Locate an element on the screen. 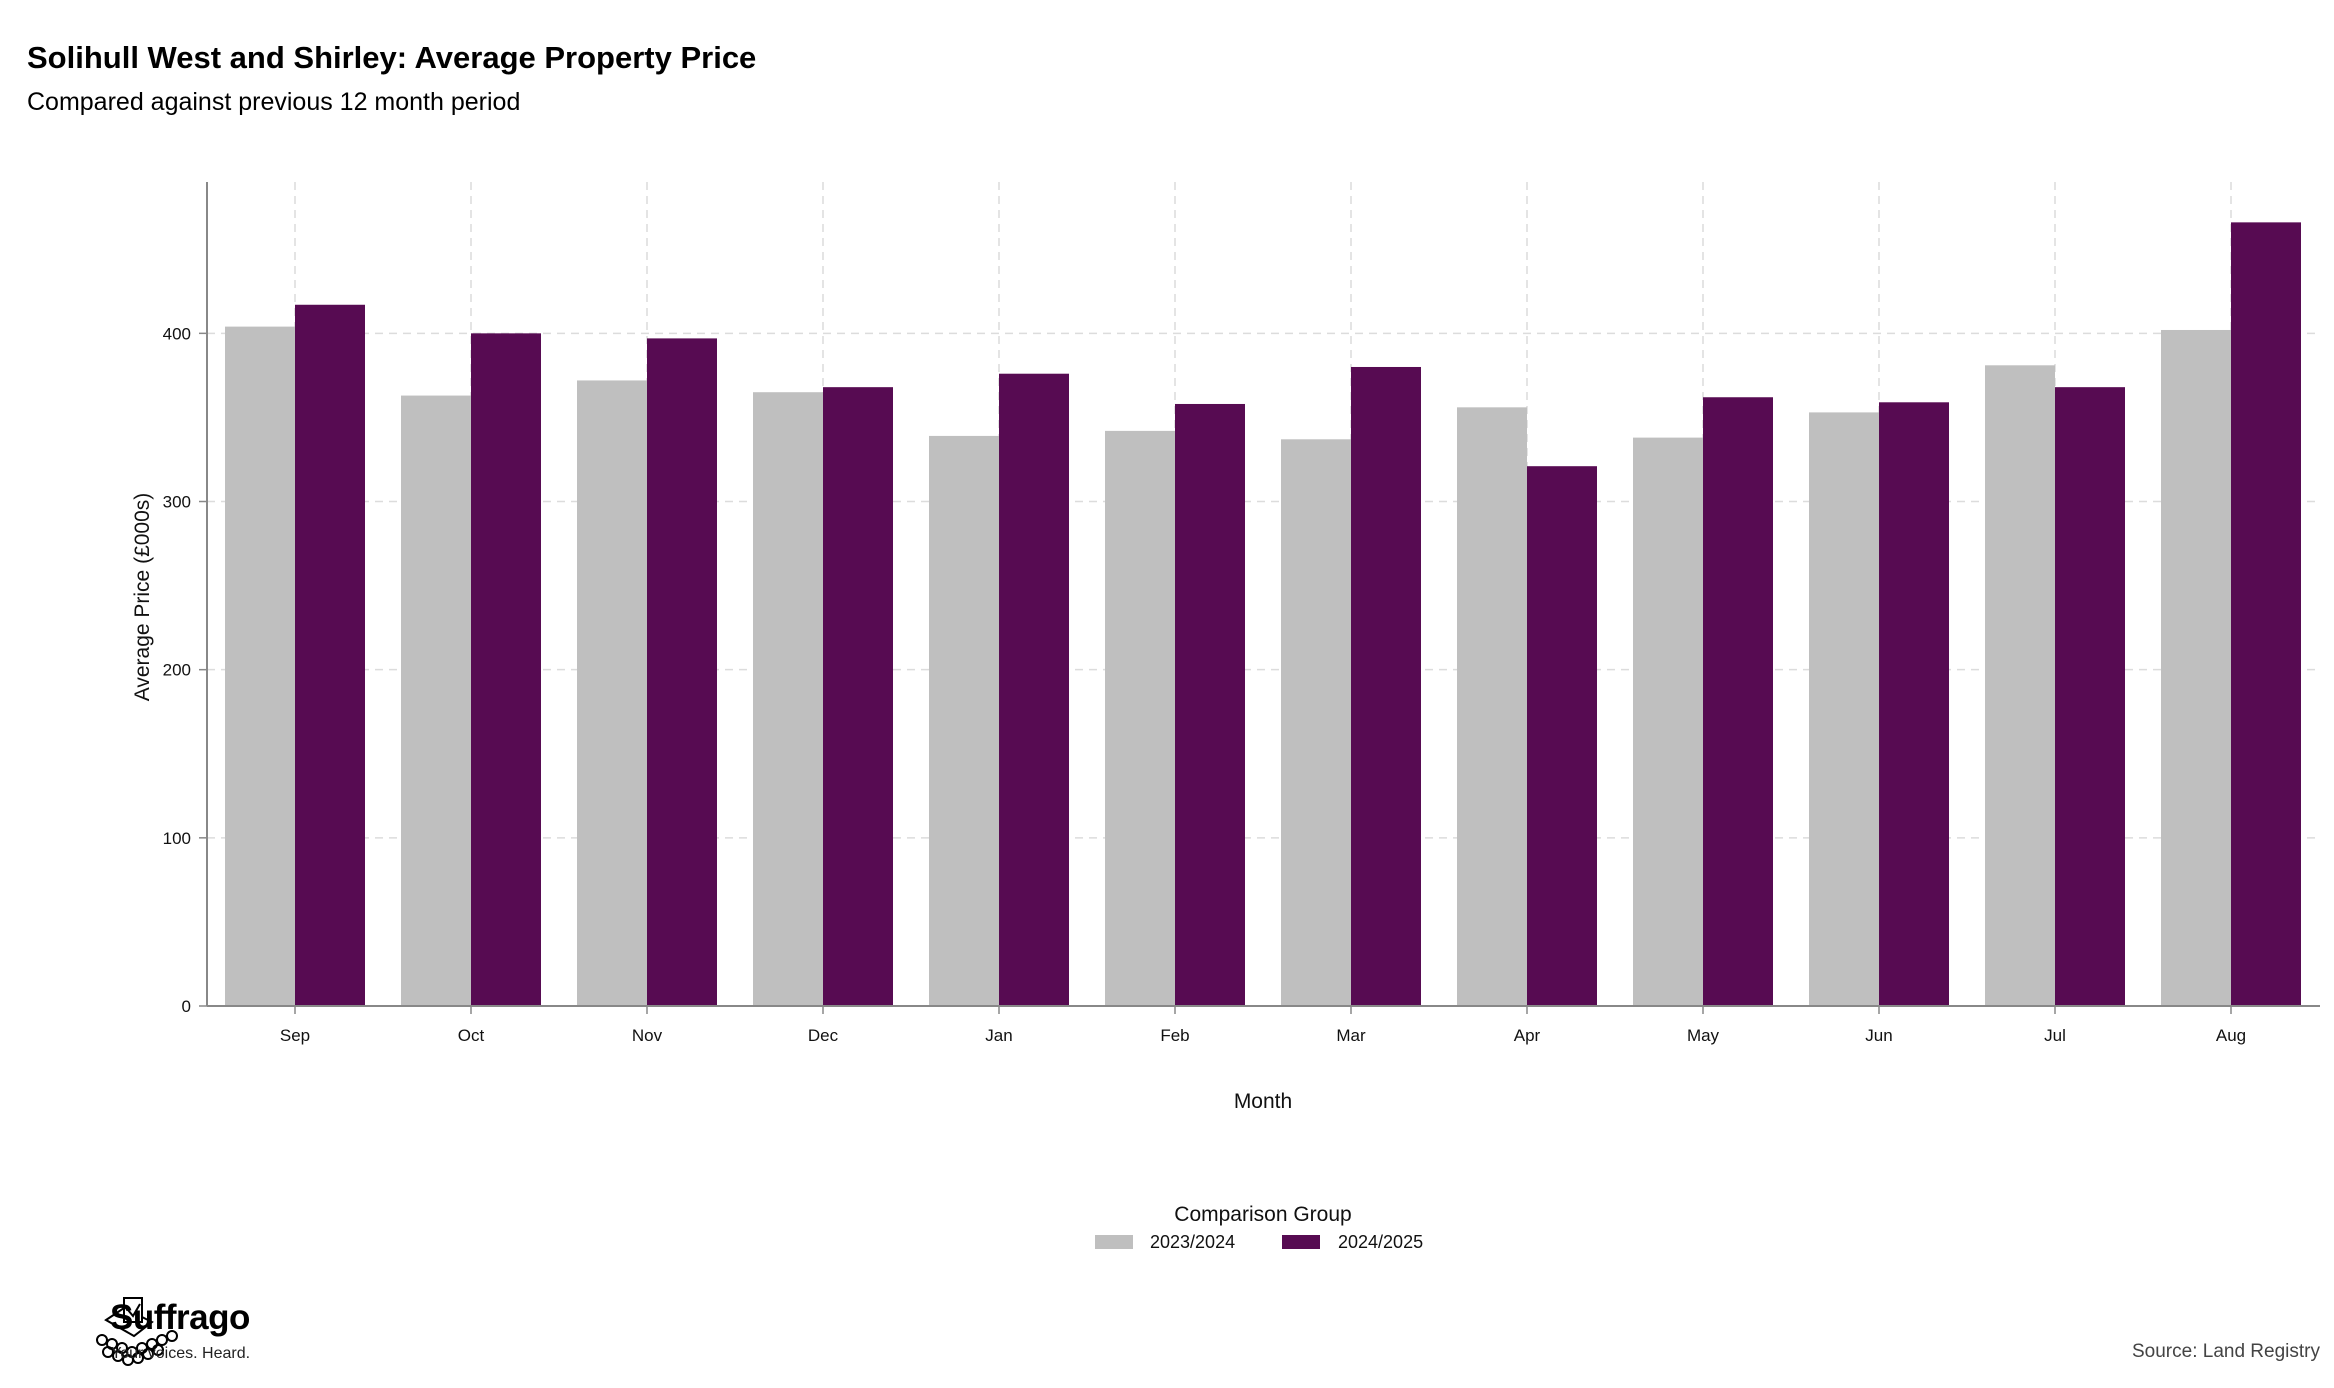  bar-2024-2025-nov is located at coordinates (682, 672).